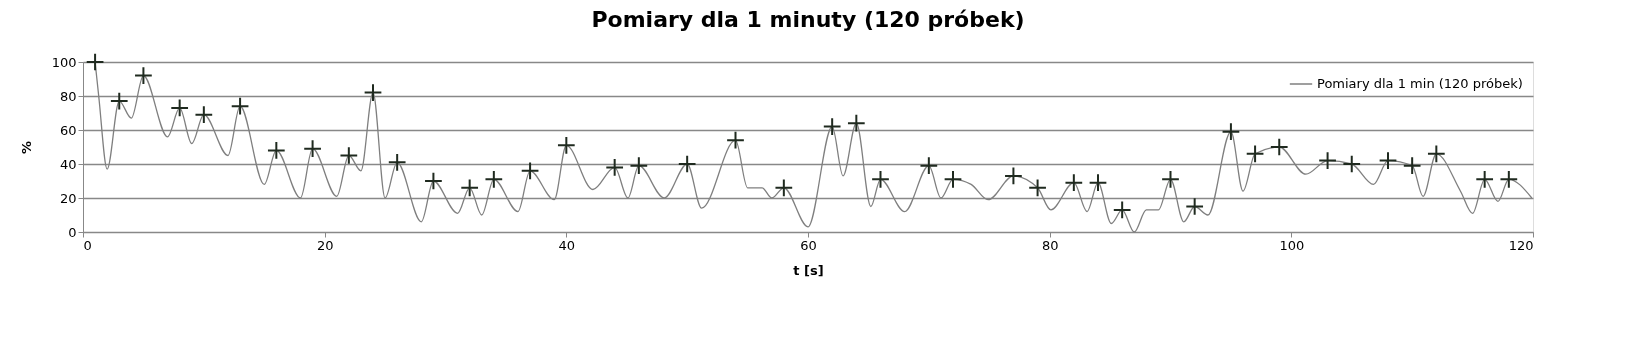 The height and width of the screenshot is (344, 1630). I want to click on legend-label: Pomiary dla 1 min (120 próbek), so click(1420, 83).